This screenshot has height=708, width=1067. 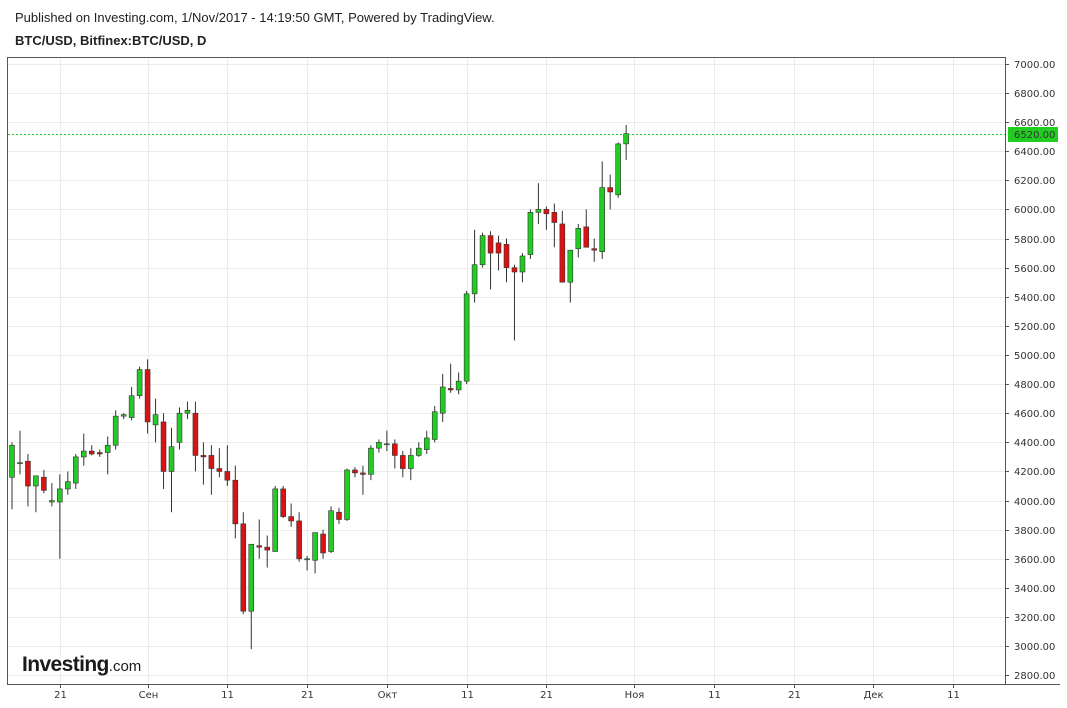 I want to click on y-tick-label: 3600.00, so click(x=1034, y=560).